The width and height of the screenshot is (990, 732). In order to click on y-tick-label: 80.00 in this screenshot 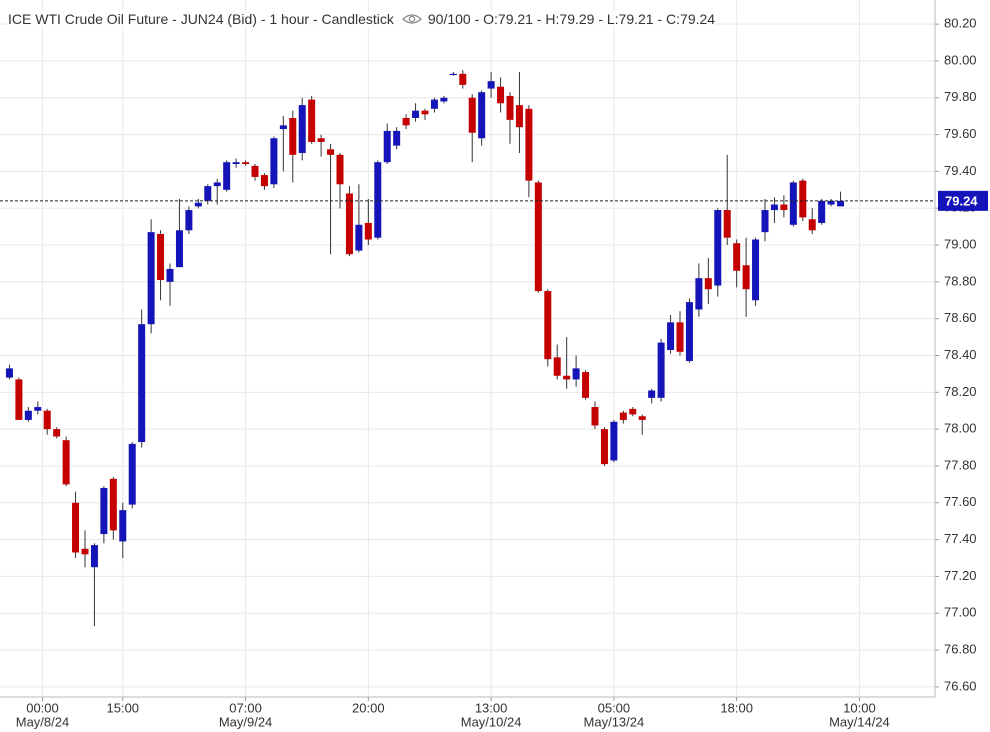, I will do `click(960, 59)`.